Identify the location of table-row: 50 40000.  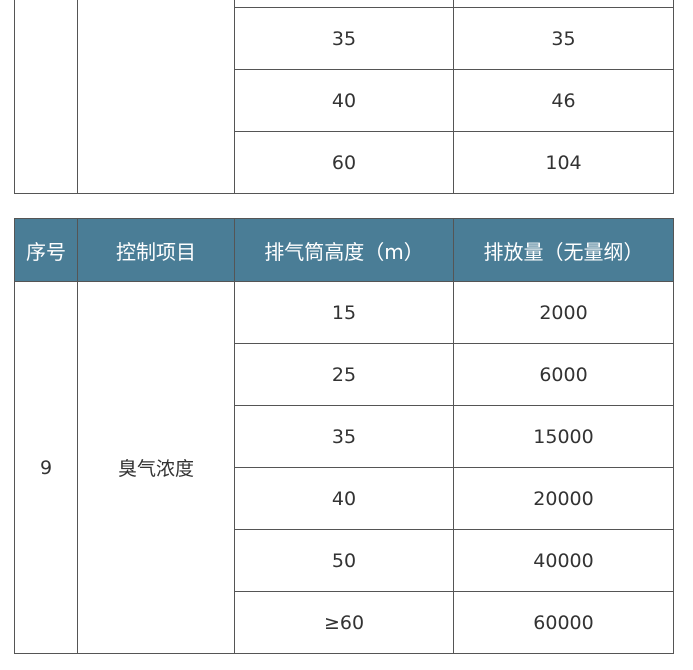
(344, 560).